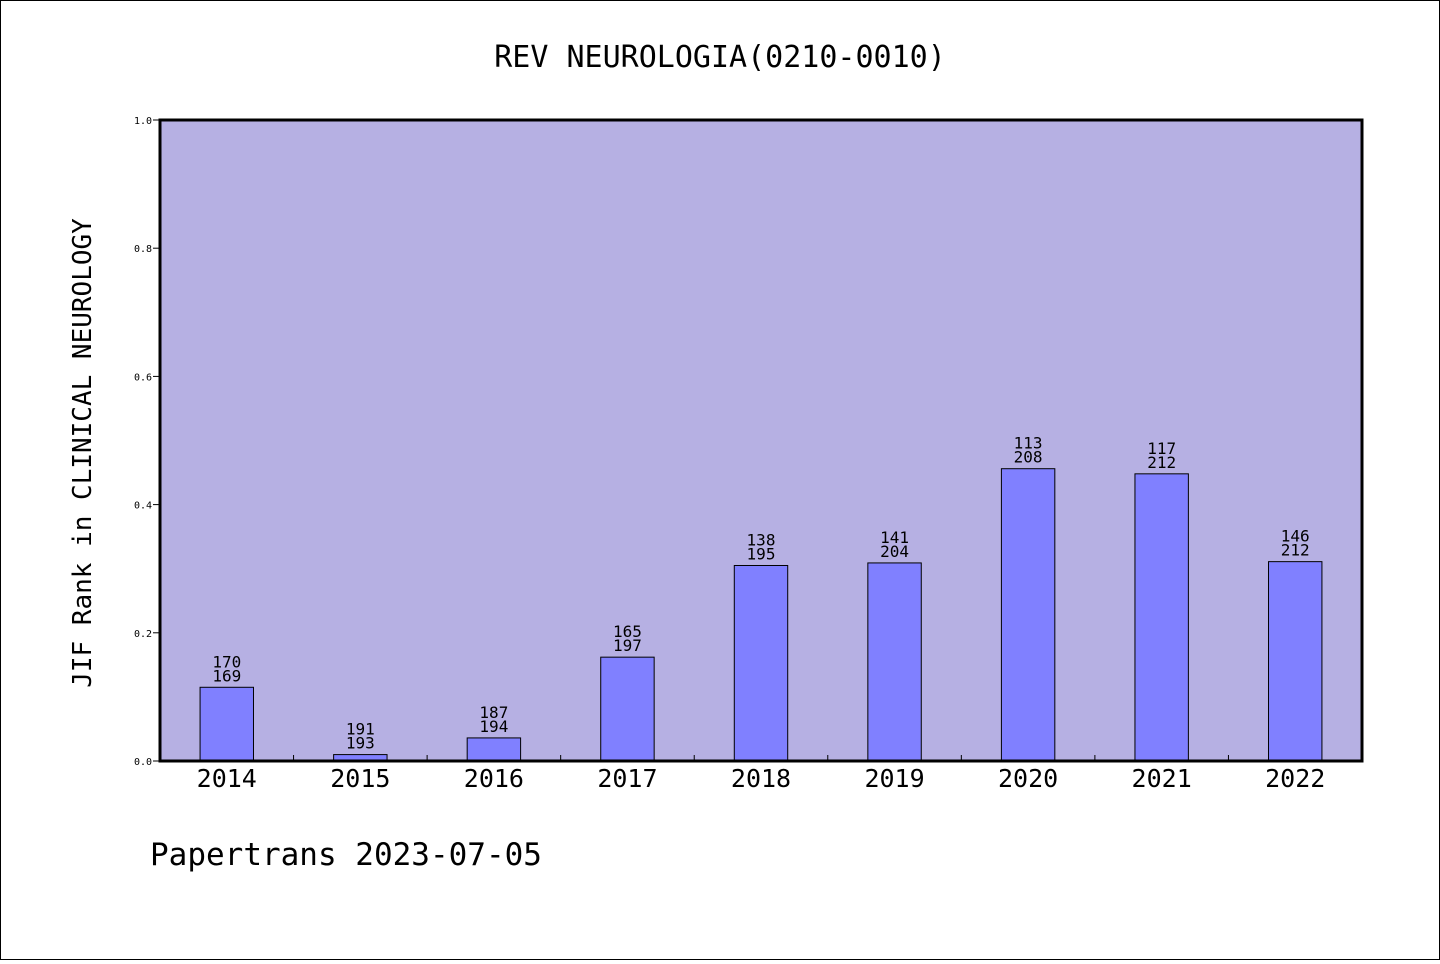 The width and height of the screenshot is (1440, 964). Describe the element at coordinates (761, 539) in the screenshot. I see `bar-rank-label-2018: 138` at that location.